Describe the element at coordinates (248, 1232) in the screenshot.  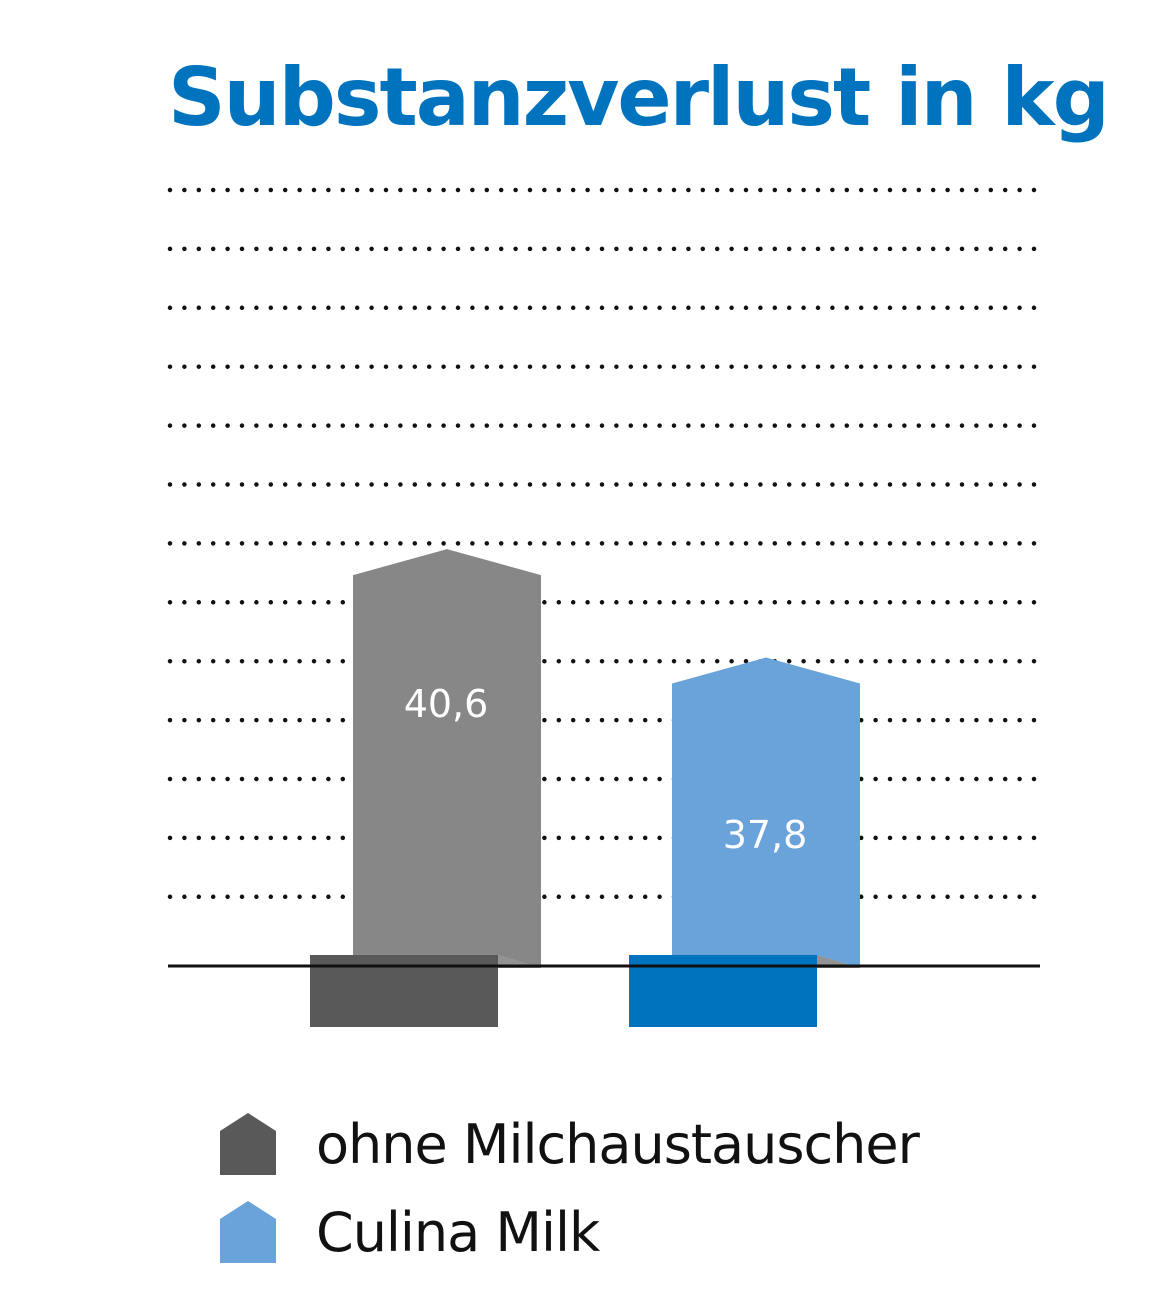
I see `legend-swatch-culina-milk` at that location.